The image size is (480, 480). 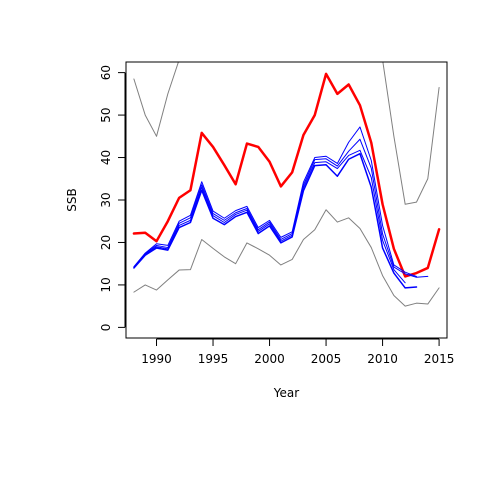 What do you see at coordinates (106, 199) in the screenshot?
I see `y-tick-label: 30` at bounding box center [106, 199].